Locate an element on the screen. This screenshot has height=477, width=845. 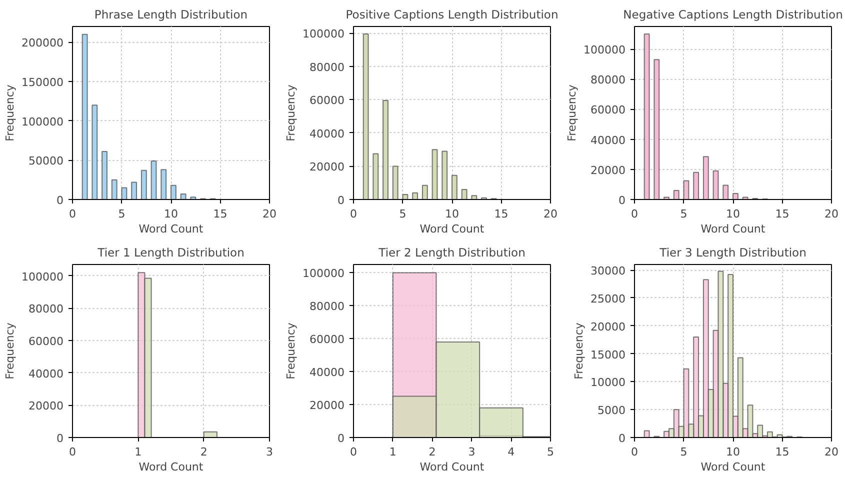
y-tick-label: 5000 is located at coordinates (612, 411).